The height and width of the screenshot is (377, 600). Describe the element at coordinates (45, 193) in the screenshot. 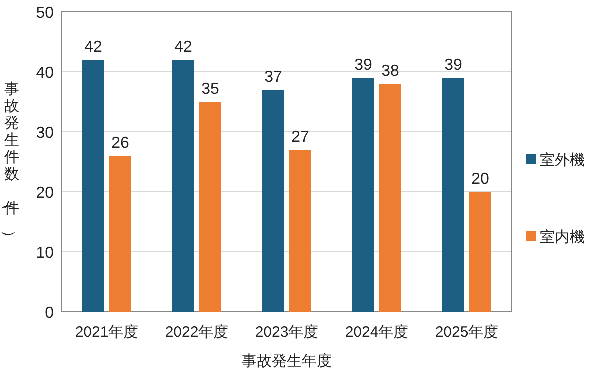

I see `y-tick-label: 20` at that location.